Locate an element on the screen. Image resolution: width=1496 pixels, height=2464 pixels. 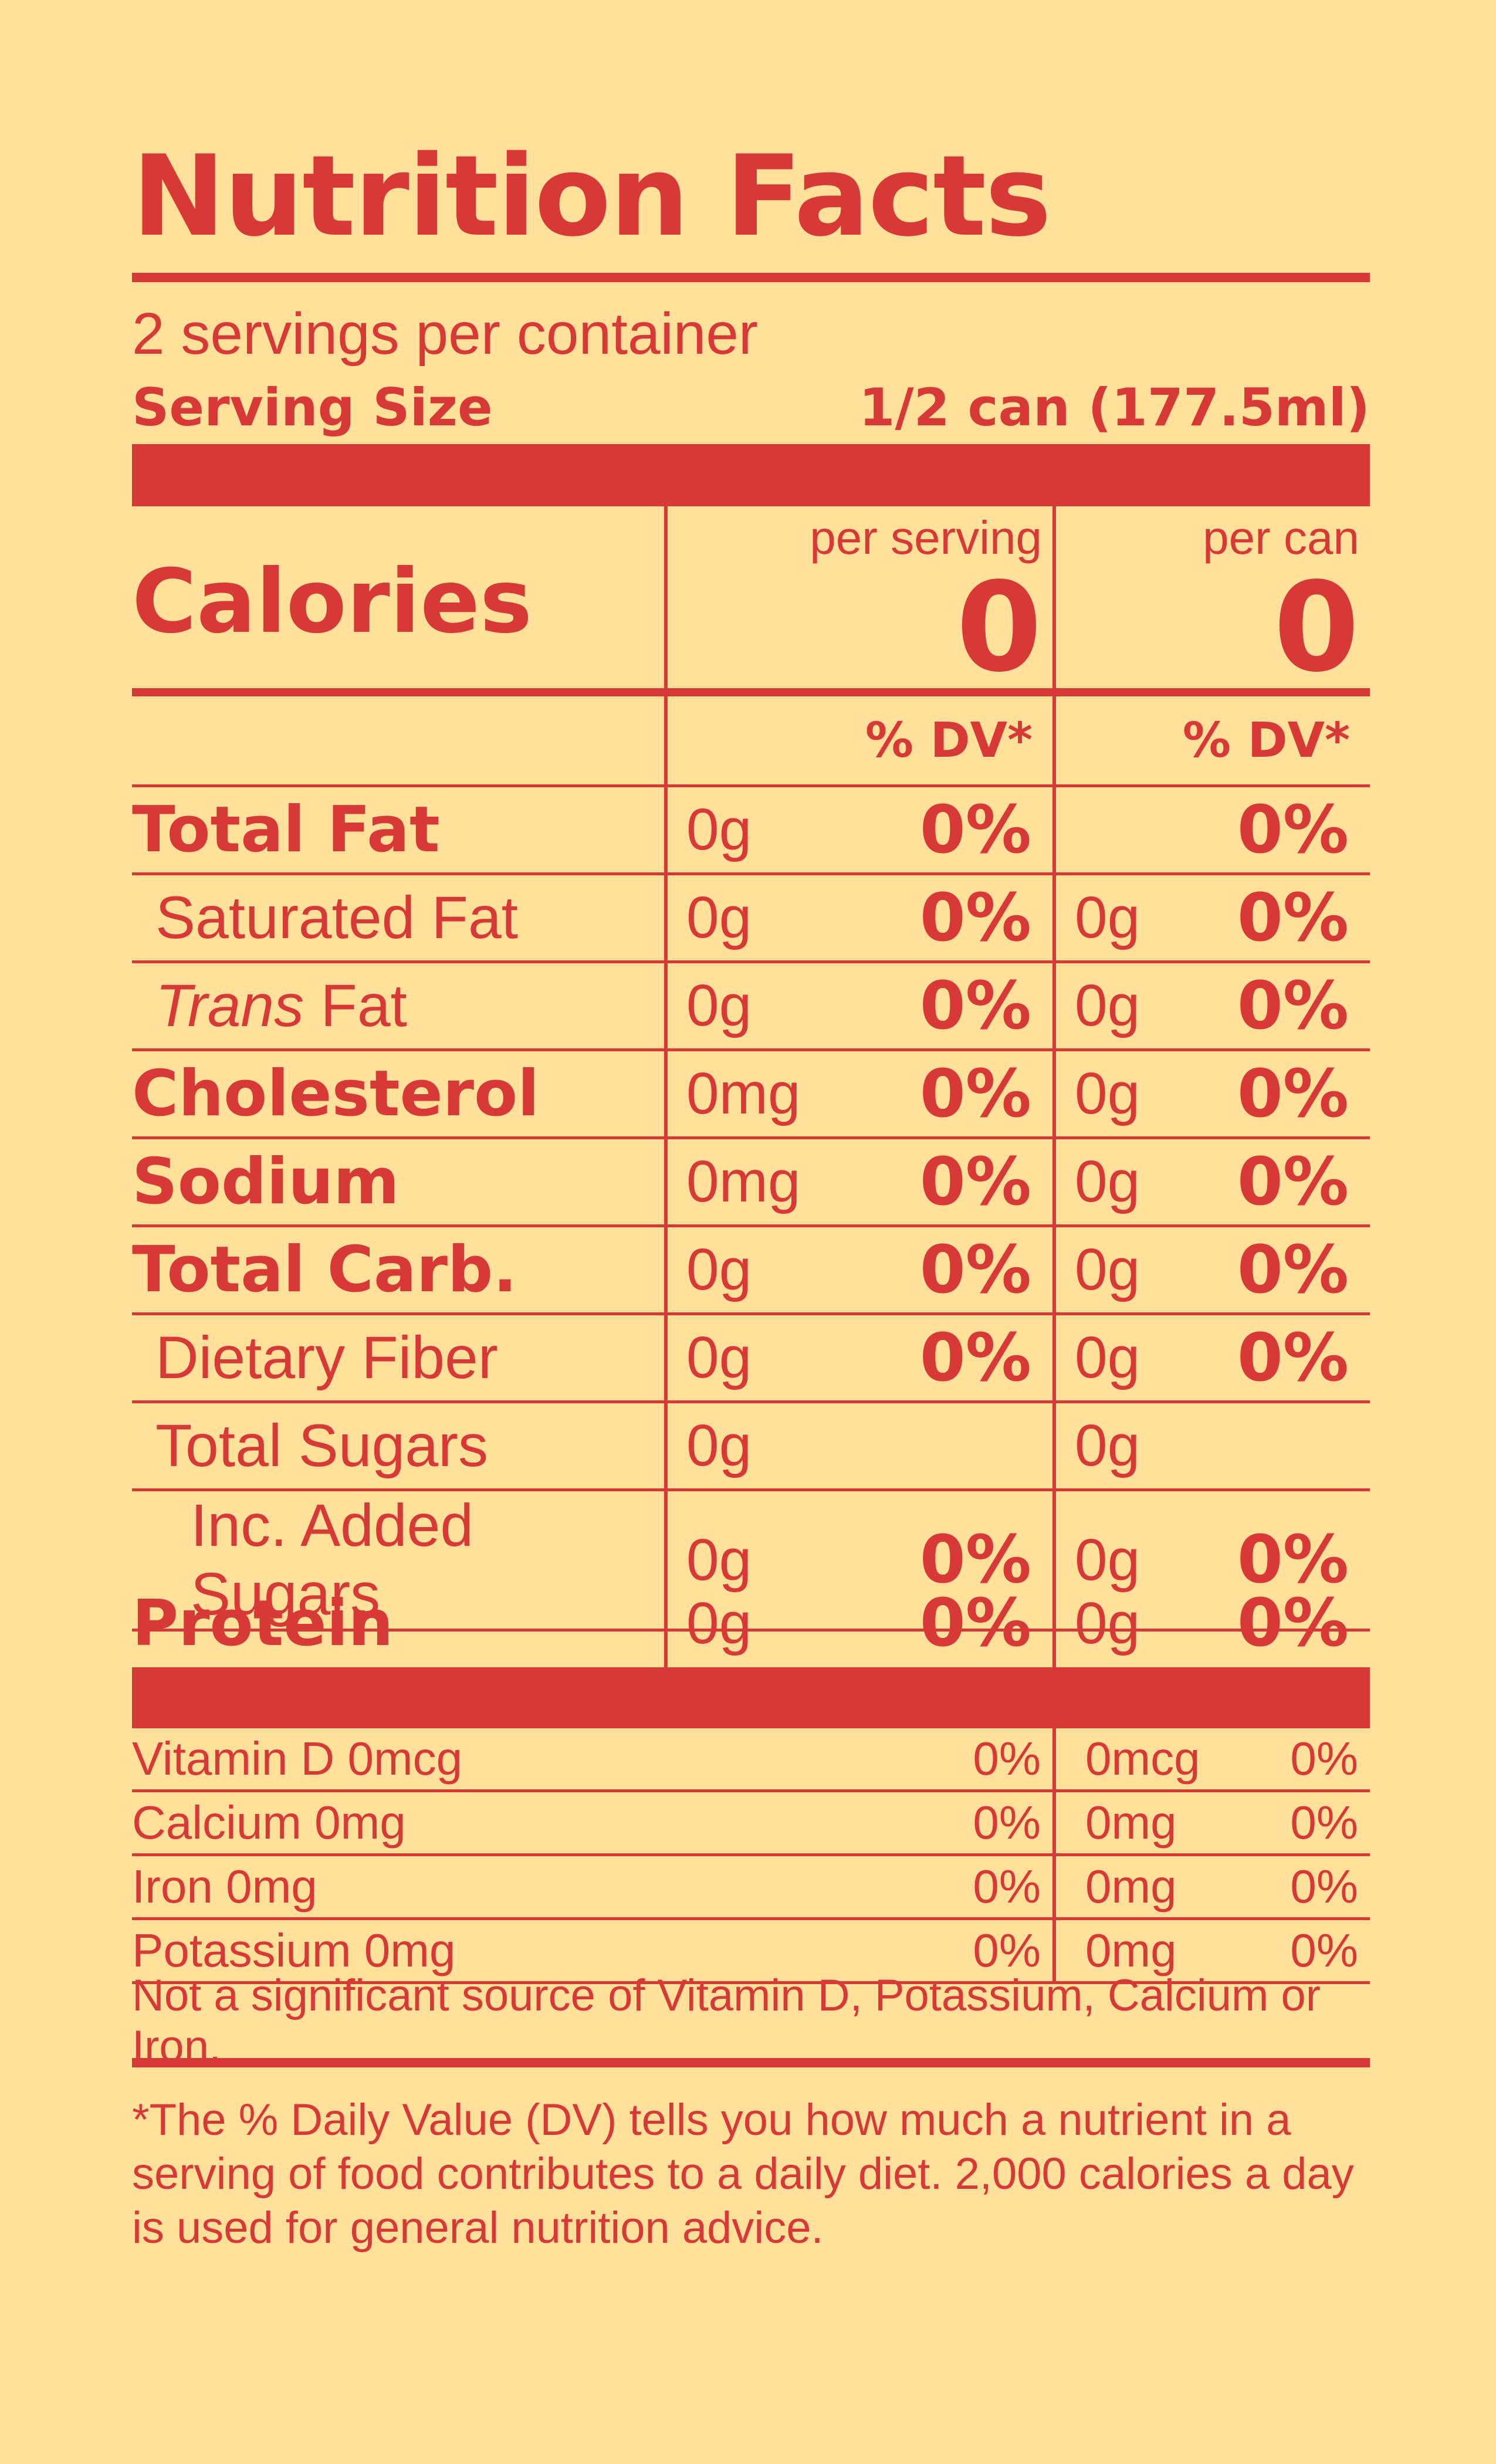
dv-header-can: % DV* is located at coordinates (1211, 740).